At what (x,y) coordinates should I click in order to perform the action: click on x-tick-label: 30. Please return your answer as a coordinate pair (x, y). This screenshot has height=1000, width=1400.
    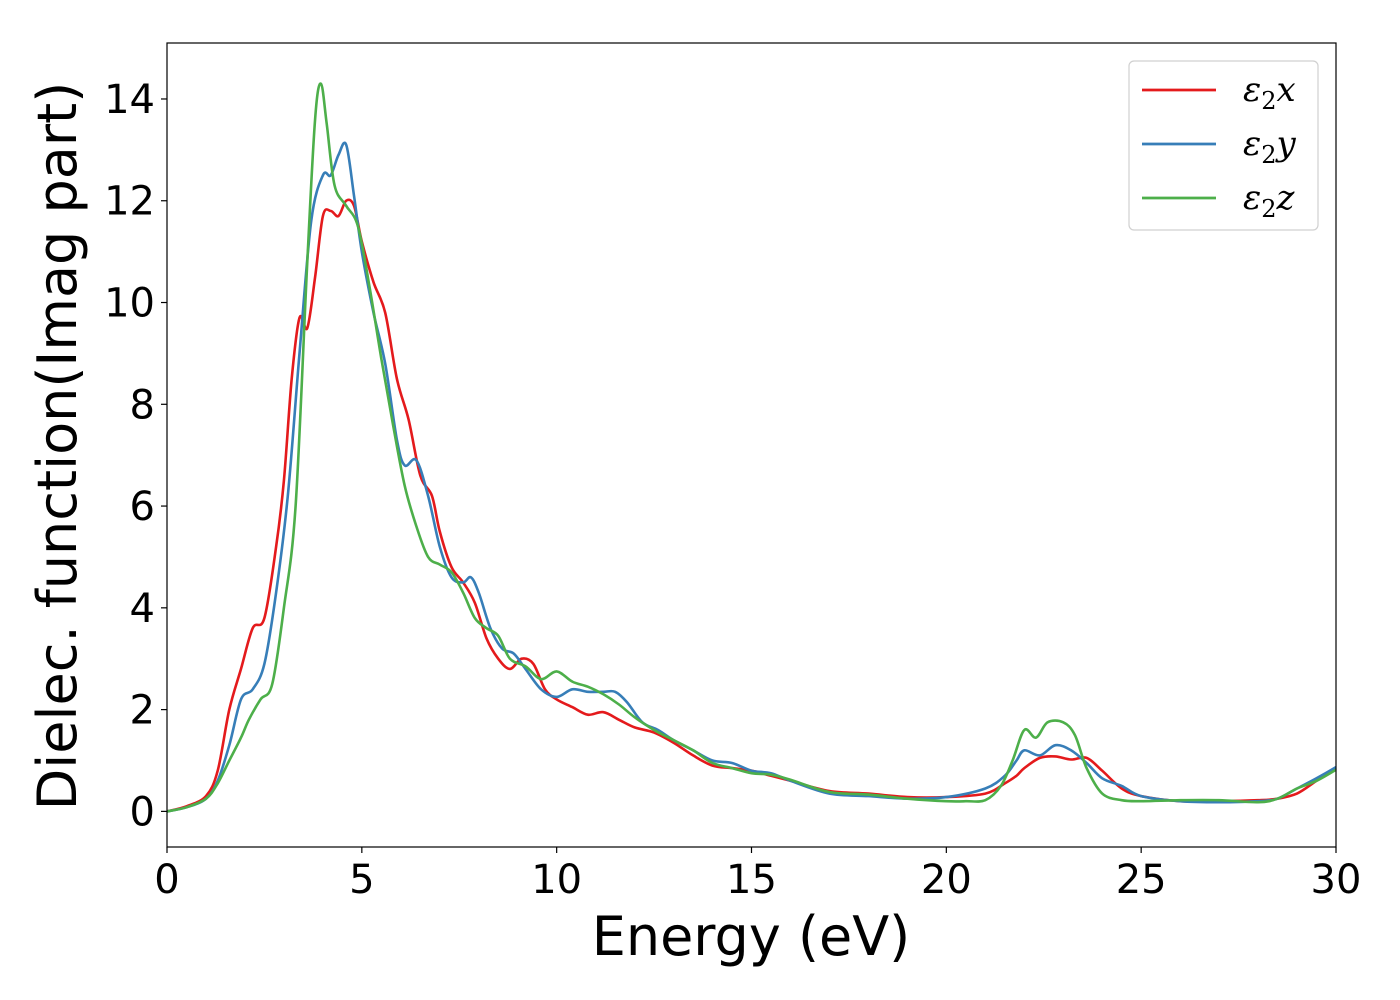
    Looking at the image, I should click on (1336, 880).